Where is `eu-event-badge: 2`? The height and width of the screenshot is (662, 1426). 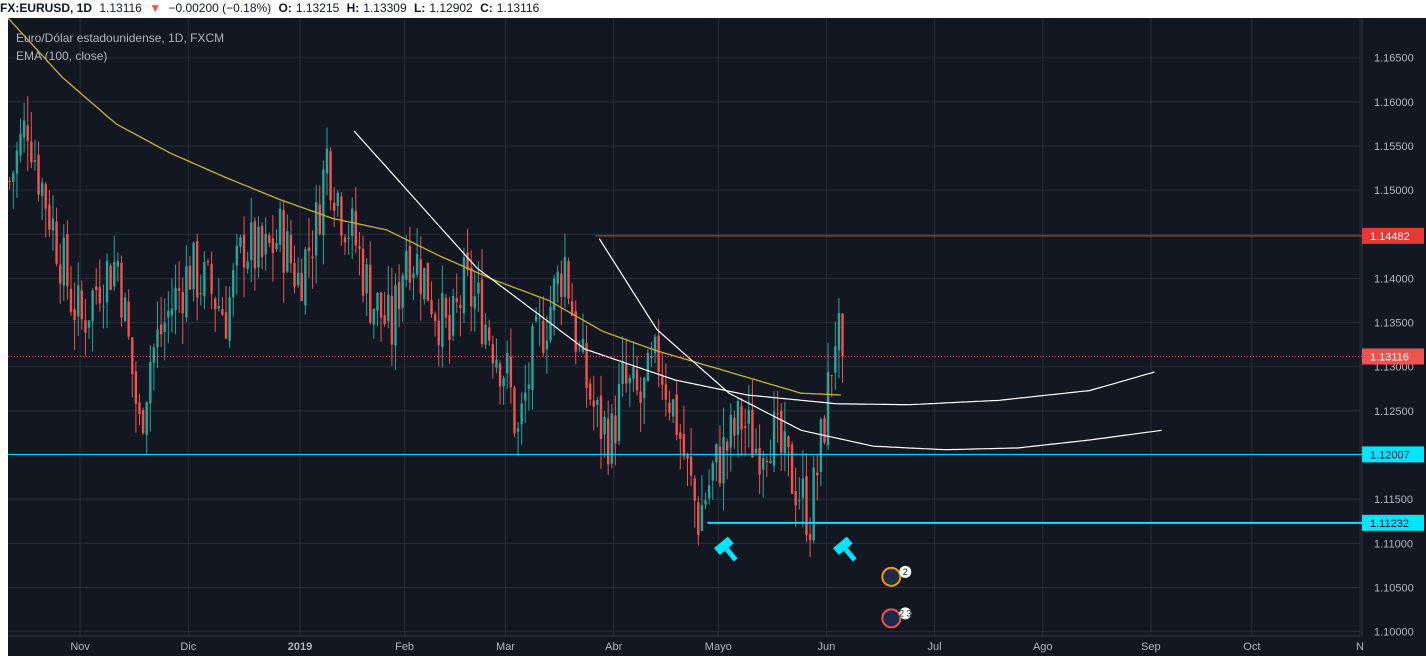
eu-event-badge: 2 is located at coordinates (905, 572).